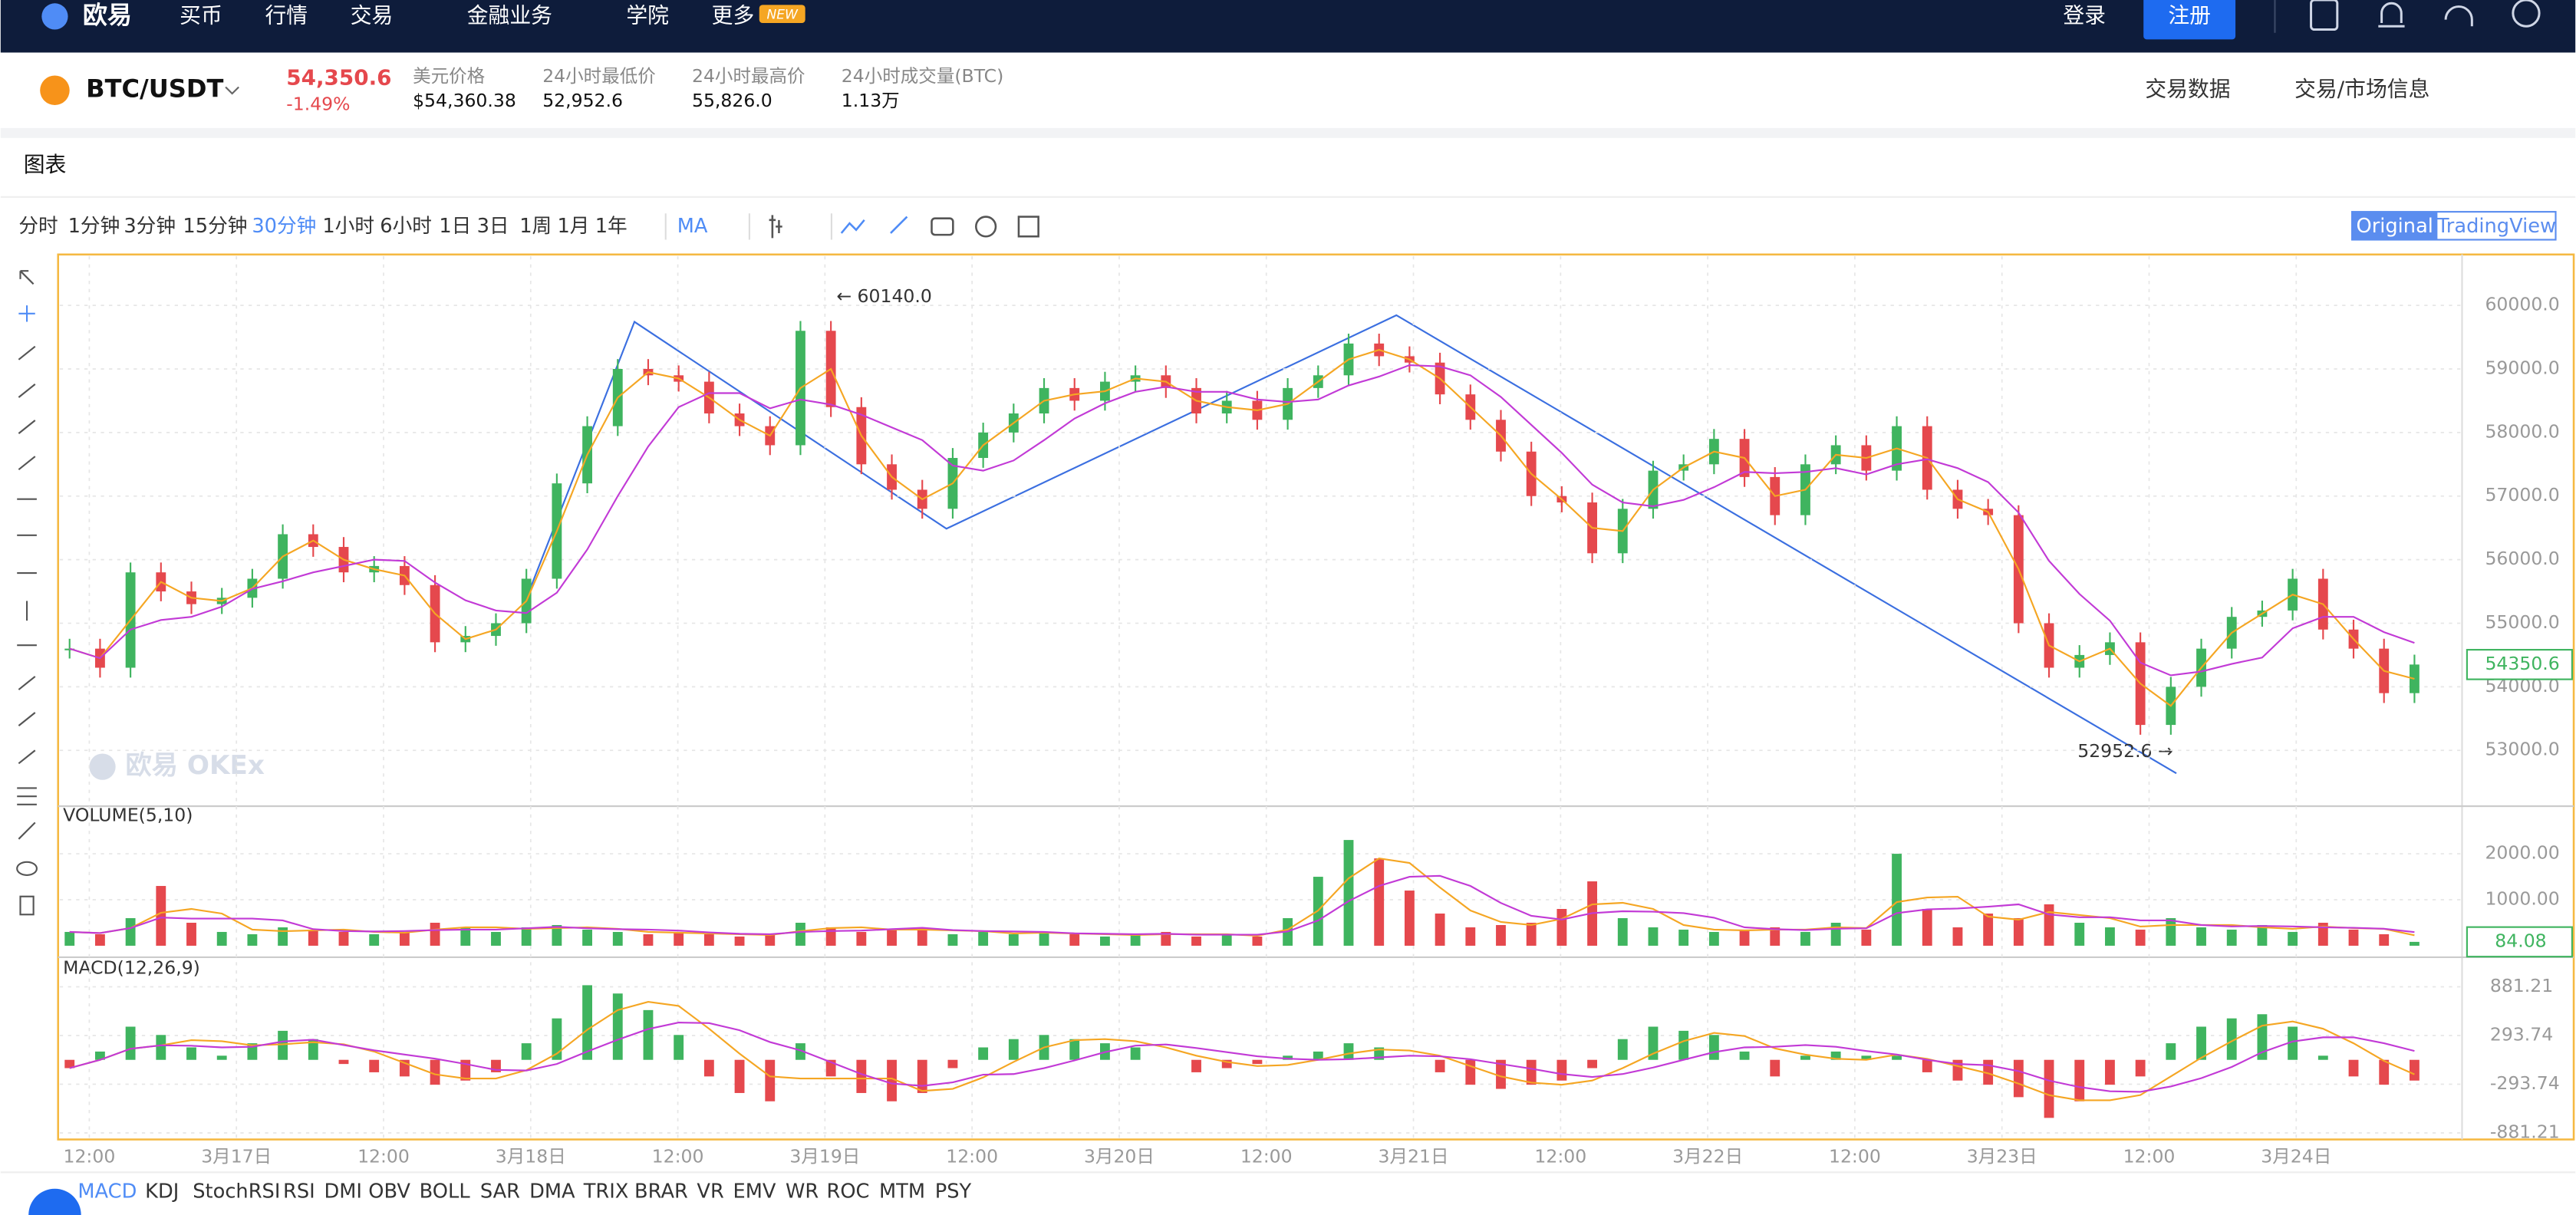 Image resolution: width=2576 pixels, height=1215 pixels. What do you see at coordinates (2521, 986) in the screenshot?
I see `macd-tick: 881.21` at bounding box center [2521, 986].